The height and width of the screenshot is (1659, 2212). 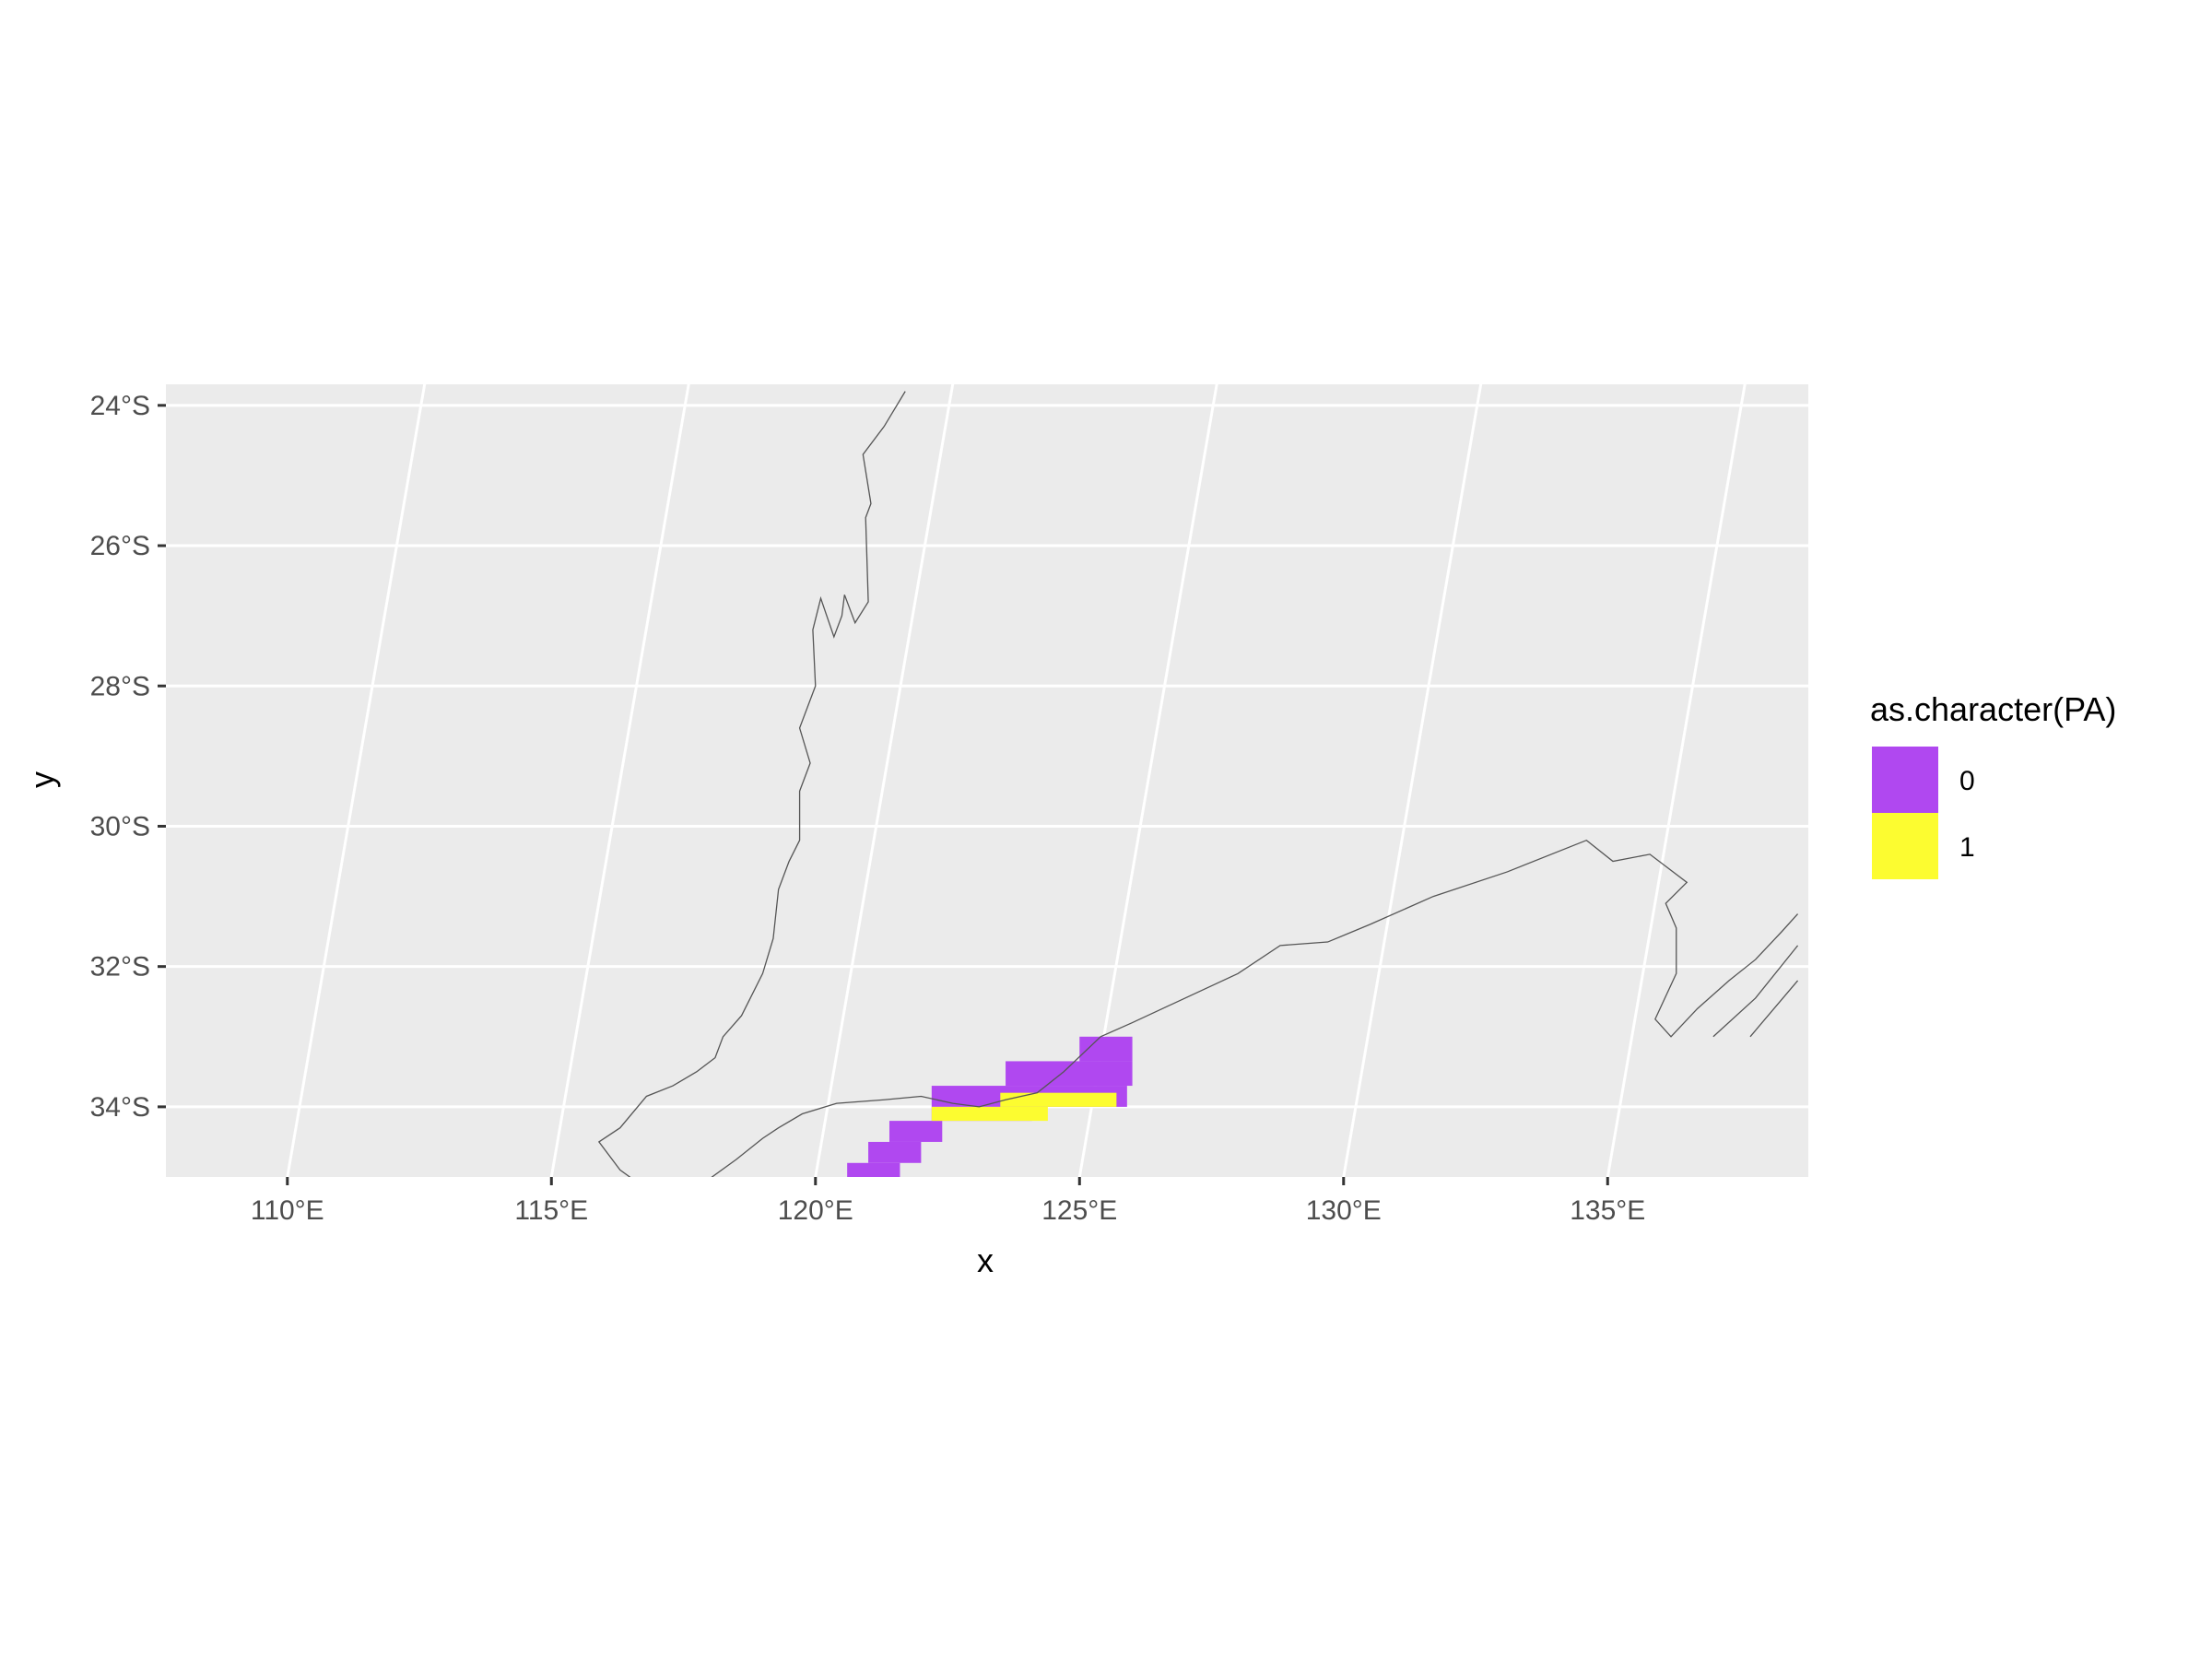 I want to click on y-axis: 24°S 26°S 28°S 30°S 32°S 34°S, so click(x=128, y=757).